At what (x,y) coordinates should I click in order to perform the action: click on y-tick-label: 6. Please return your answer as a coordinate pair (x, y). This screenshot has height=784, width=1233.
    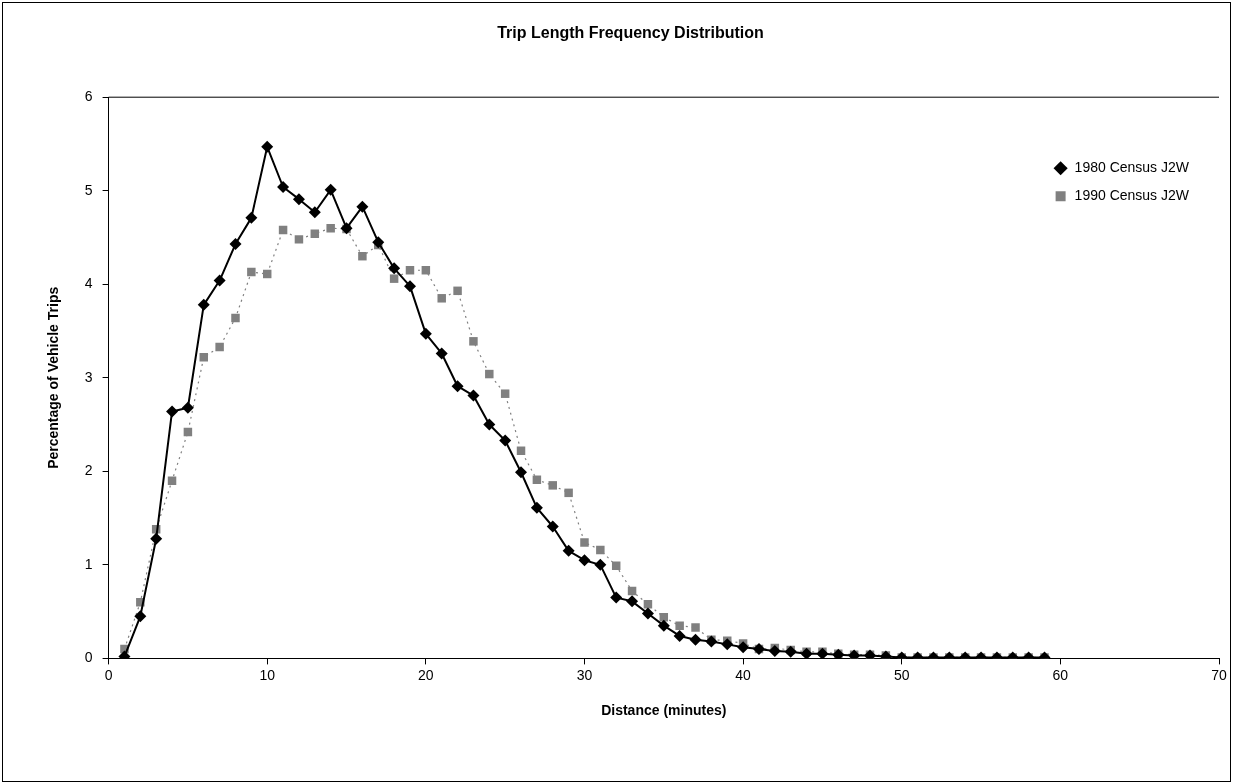
    Looking at the image, I should click on (88, 96).